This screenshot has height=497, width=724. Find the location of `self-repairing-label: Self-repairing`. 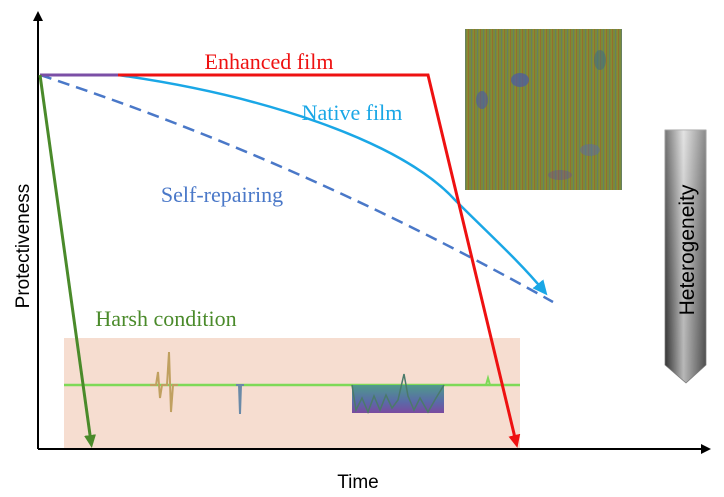

self-repairing-label: Self-repairing is located at coordinates (222, 194).